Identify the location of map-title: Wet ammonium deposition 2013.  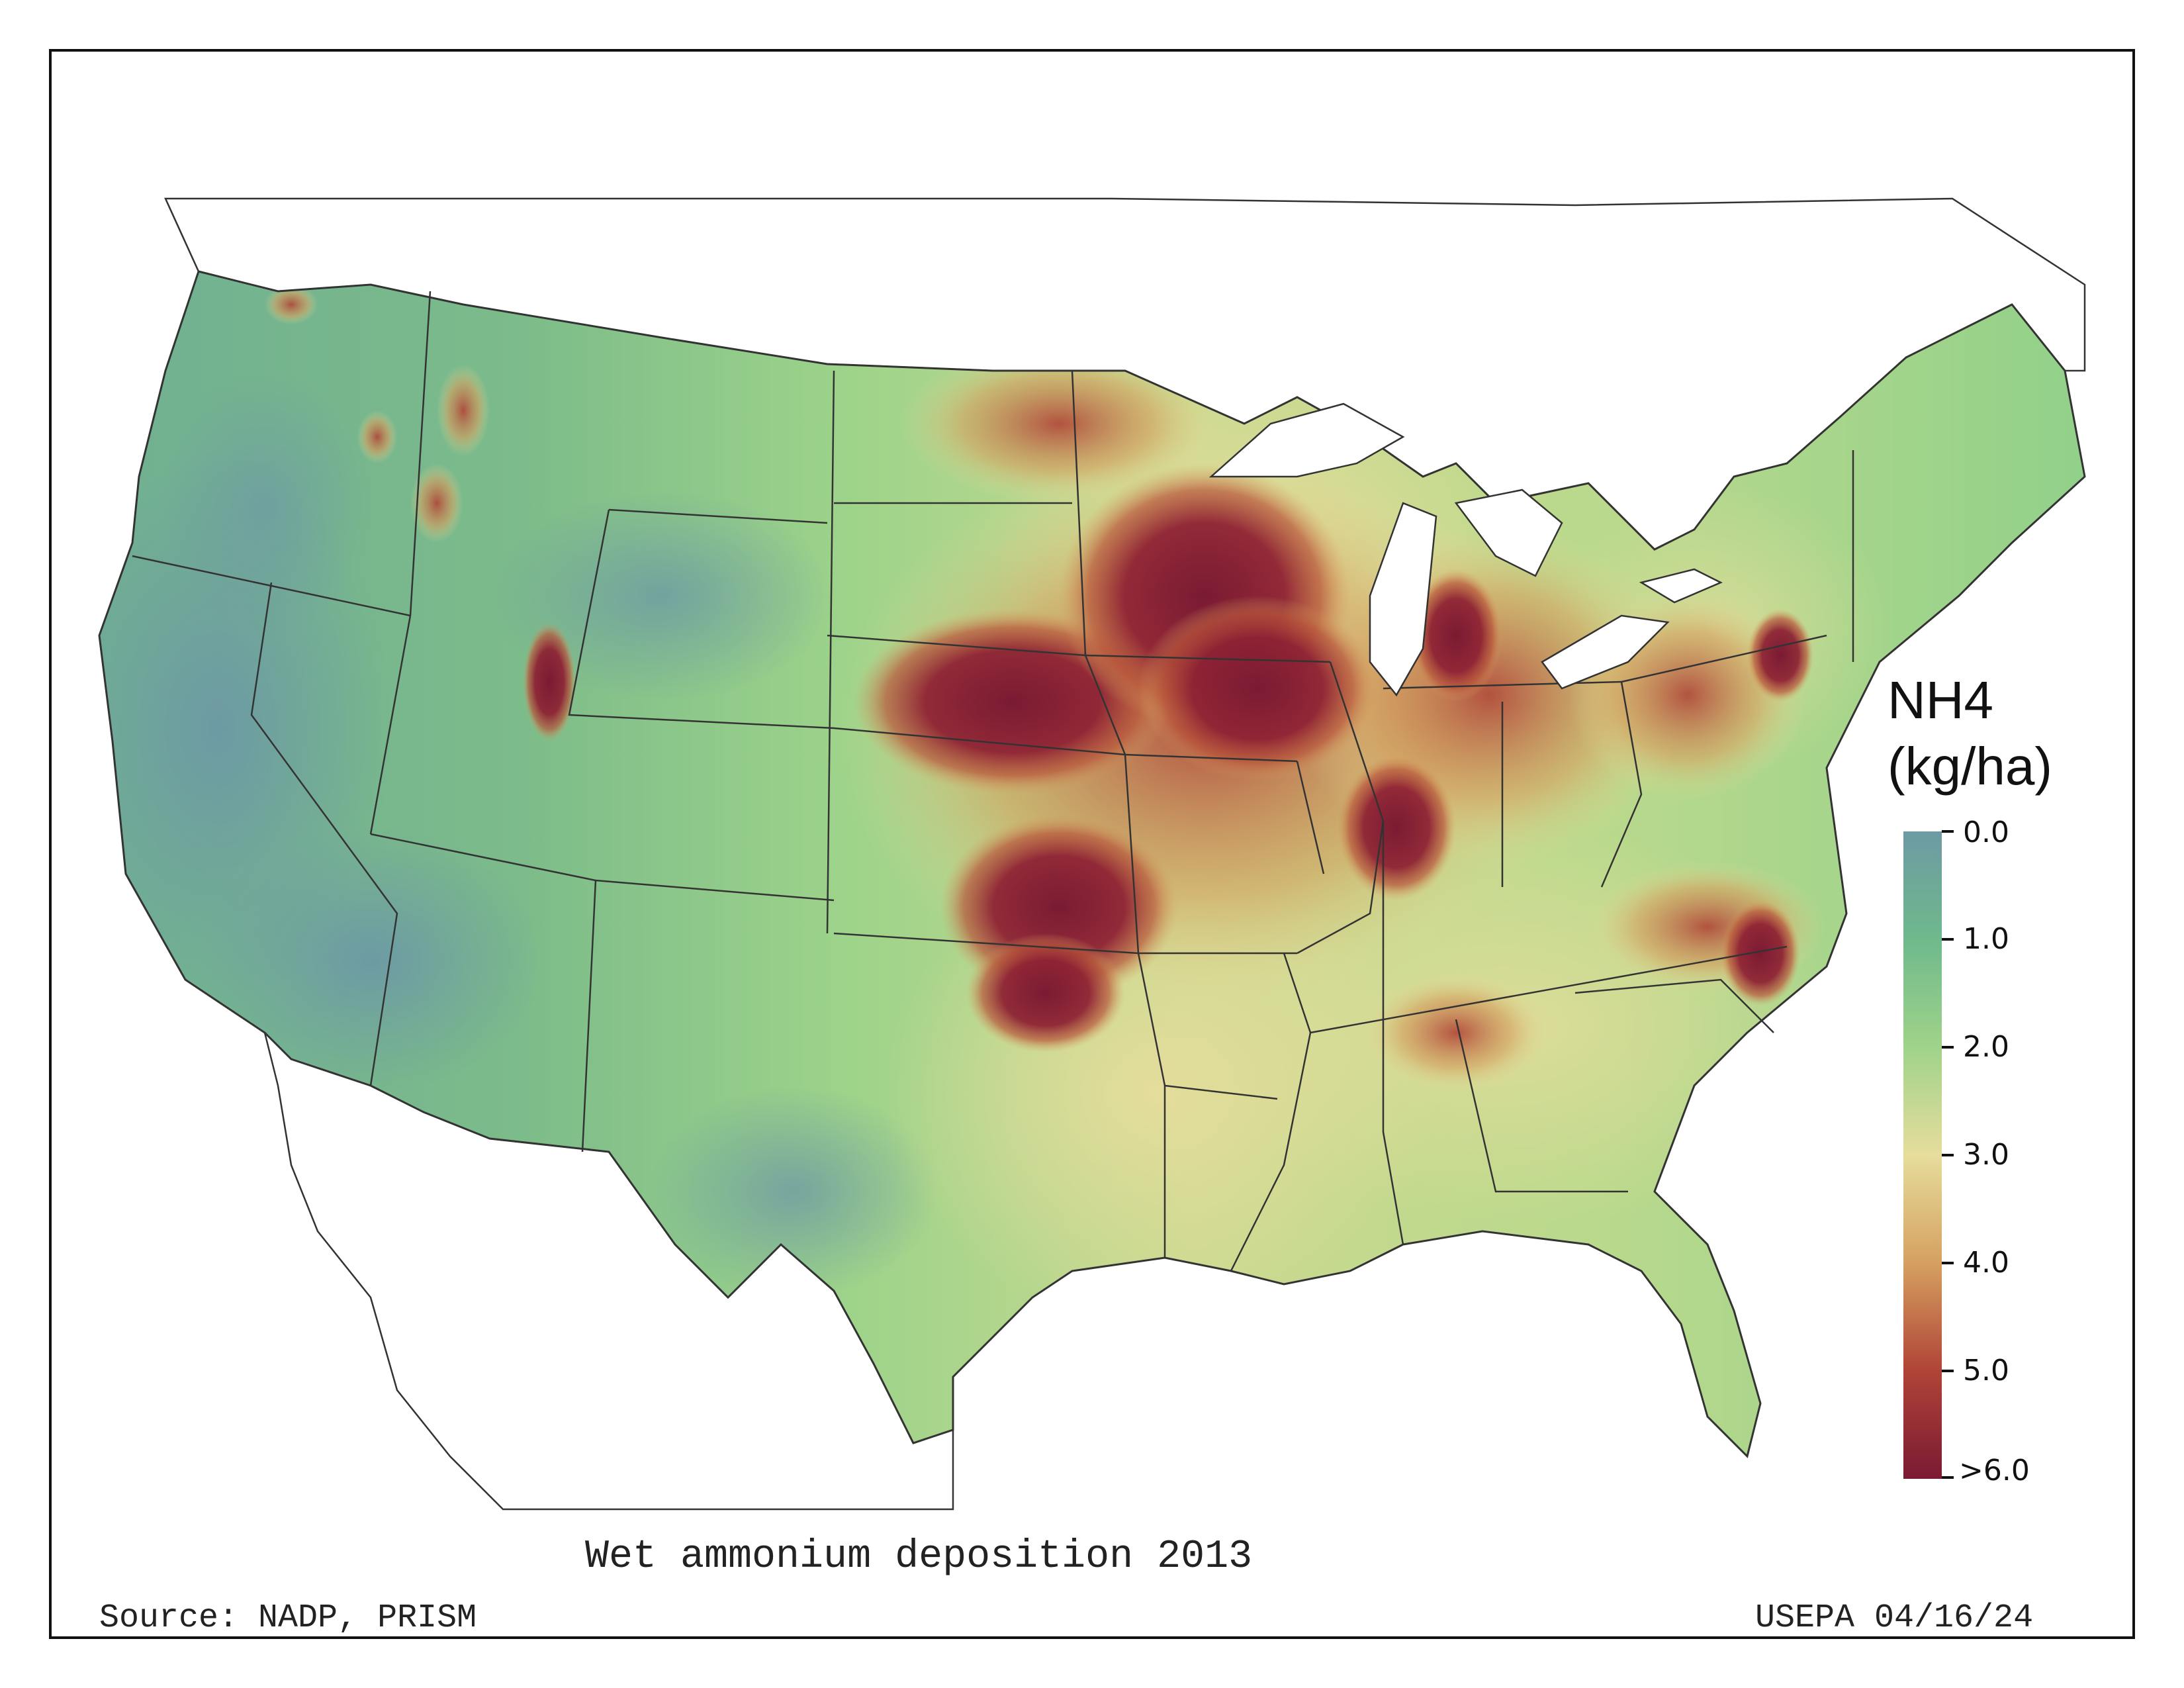
(919, 1556).